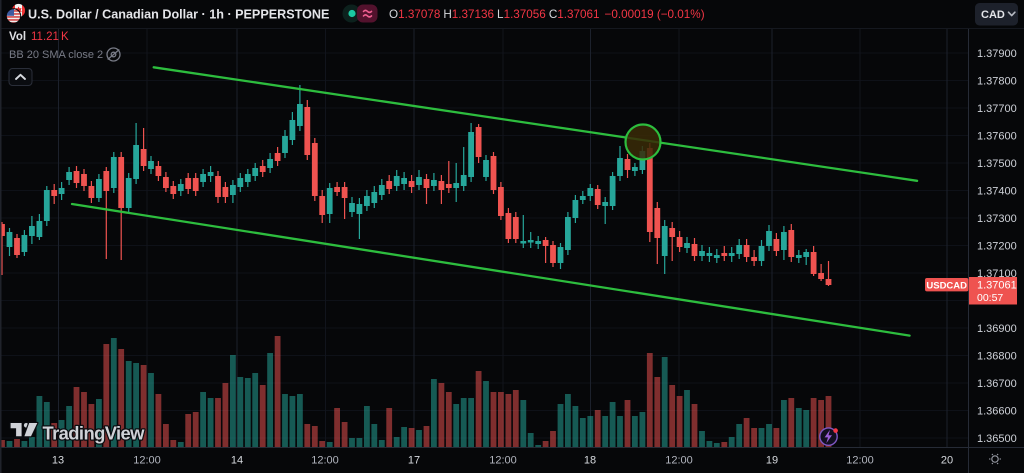 The width and height of the screenshot is (1024, 473). What do you see at coordinates (590, 461) in the screenshot?
I see `svg-text: 18` at bounding box center [590, 461].